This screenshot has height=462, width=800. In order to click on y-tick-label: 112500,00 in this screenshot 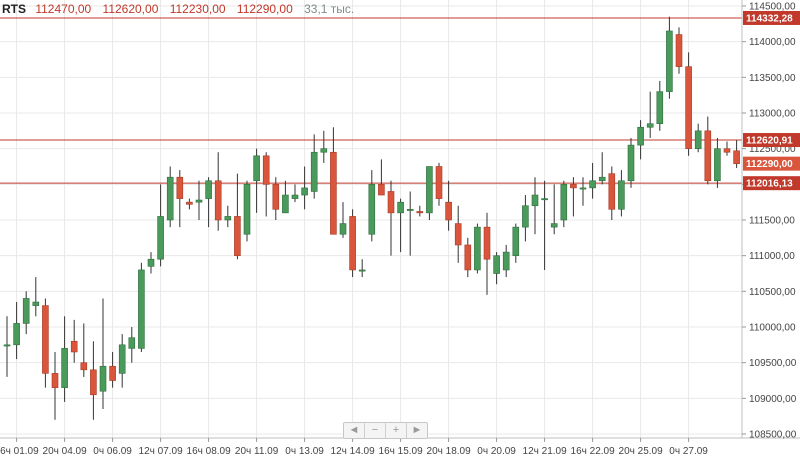, I will do `click(772, 149)`.